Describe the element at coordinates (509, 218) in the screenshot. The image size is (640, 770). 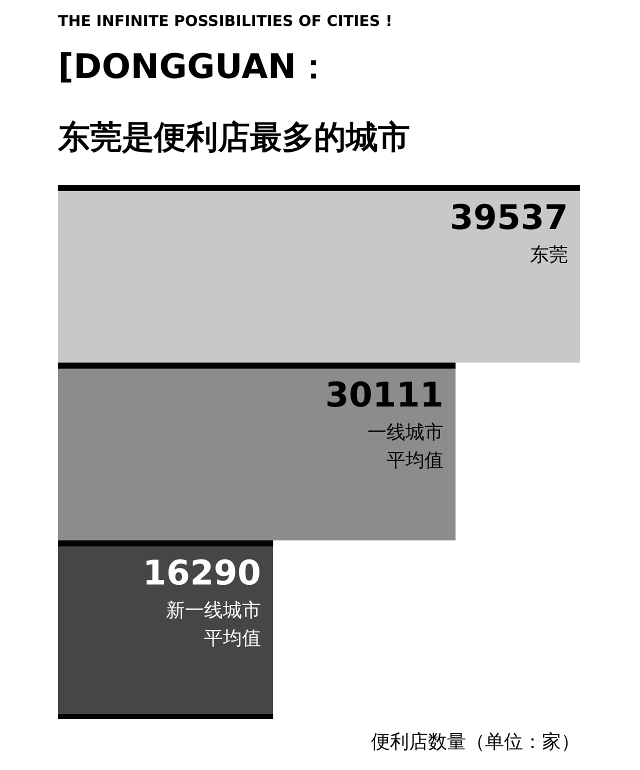
I see `data-label: 39537` at that location.